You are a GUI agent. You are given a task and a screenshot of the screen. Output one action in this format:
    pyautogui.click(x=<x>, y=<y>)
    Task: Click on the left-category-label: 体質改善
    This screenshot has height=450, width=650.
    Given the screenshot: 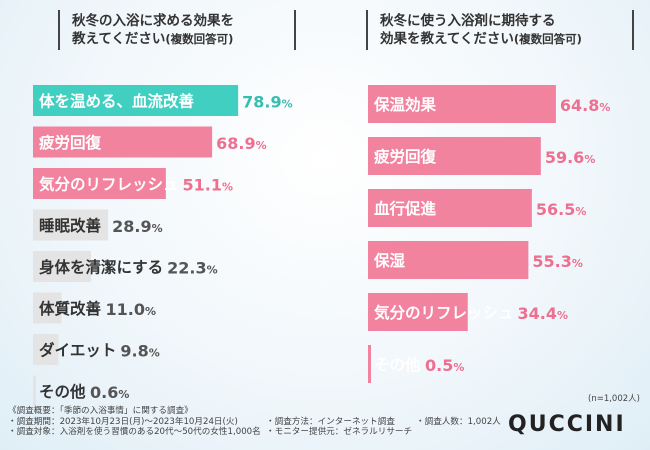 What is the action you would take?
    pyautogui.click(x=70, y=308)
    